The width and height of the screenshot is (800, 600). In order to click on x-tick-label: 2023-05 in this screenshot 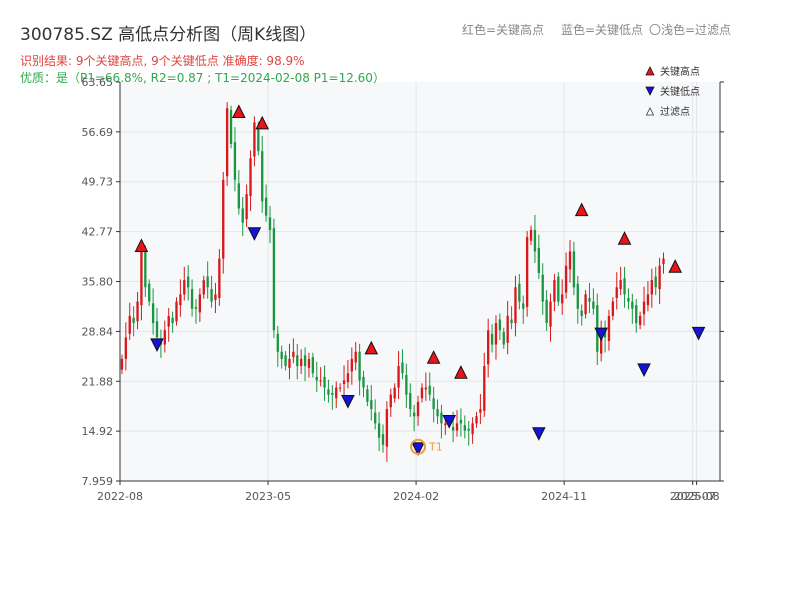, I will do `click(268, 496)`.